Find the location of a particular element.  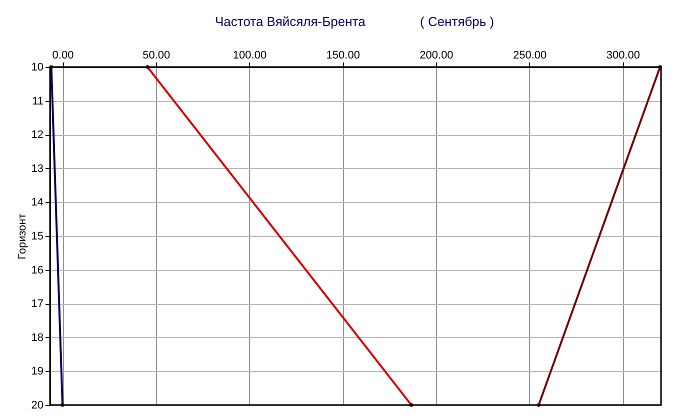

y-tick-label: 16 is located at coordinates (37, 270).